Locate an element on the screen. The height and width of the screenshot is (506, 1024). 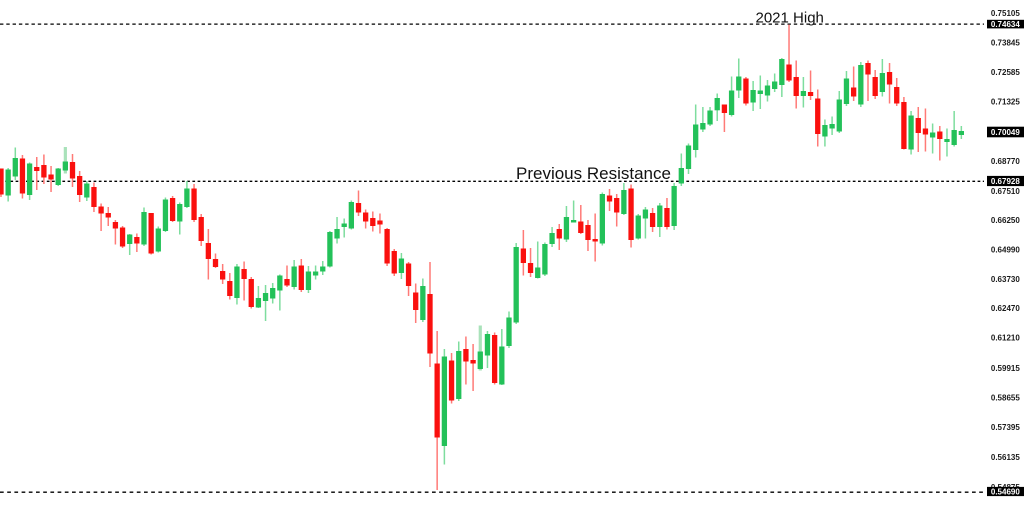
svg-text: 0.62470 is located at coordinates (1005, 308).